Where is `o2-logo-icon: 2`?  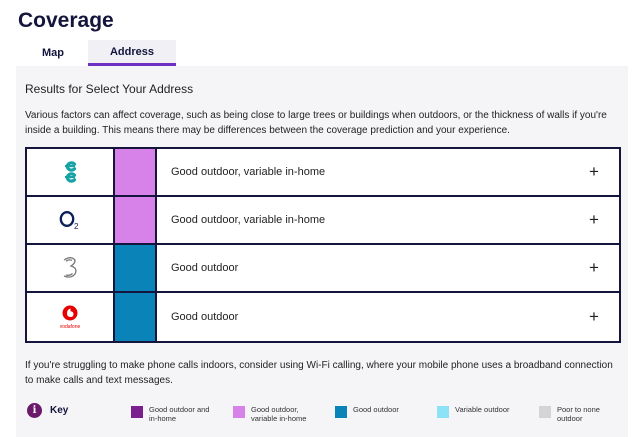
o2-logo-icon: 2 is located at coordinates (71, 220).